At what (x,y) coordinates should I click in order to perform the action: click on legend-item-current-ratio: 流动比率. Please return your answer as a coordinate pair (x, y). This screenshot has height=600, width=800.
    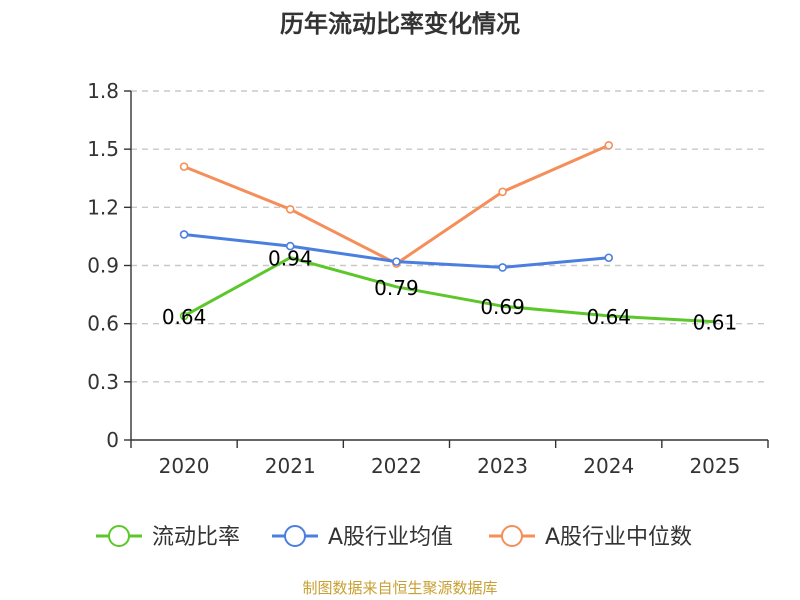
    Looking at the image, I should click on (168, 537).